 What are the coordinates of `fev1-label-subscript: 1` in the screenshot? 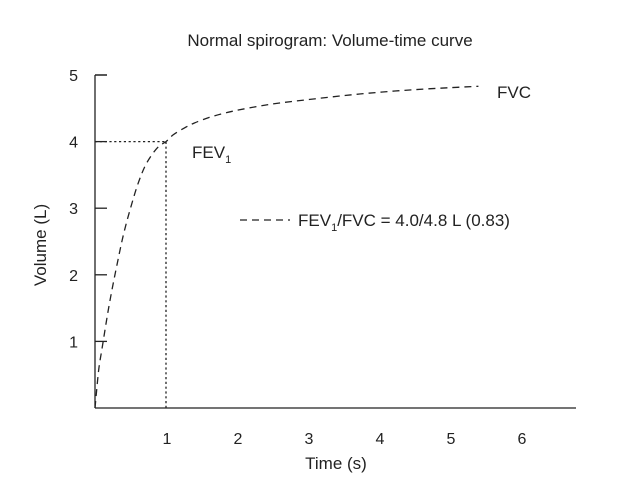 It's located at (228, 160).